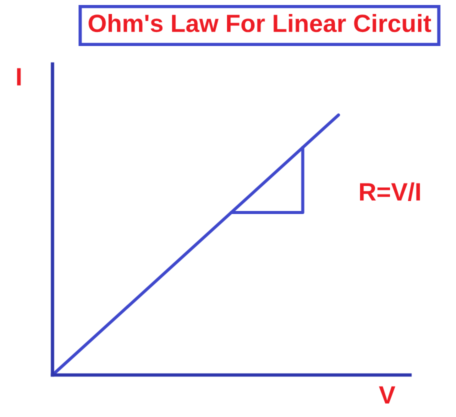 This screenshot has height=417, width=456. I want to click on chart-title: Ohm's Law For Linear Circuit, so click(260, 23).